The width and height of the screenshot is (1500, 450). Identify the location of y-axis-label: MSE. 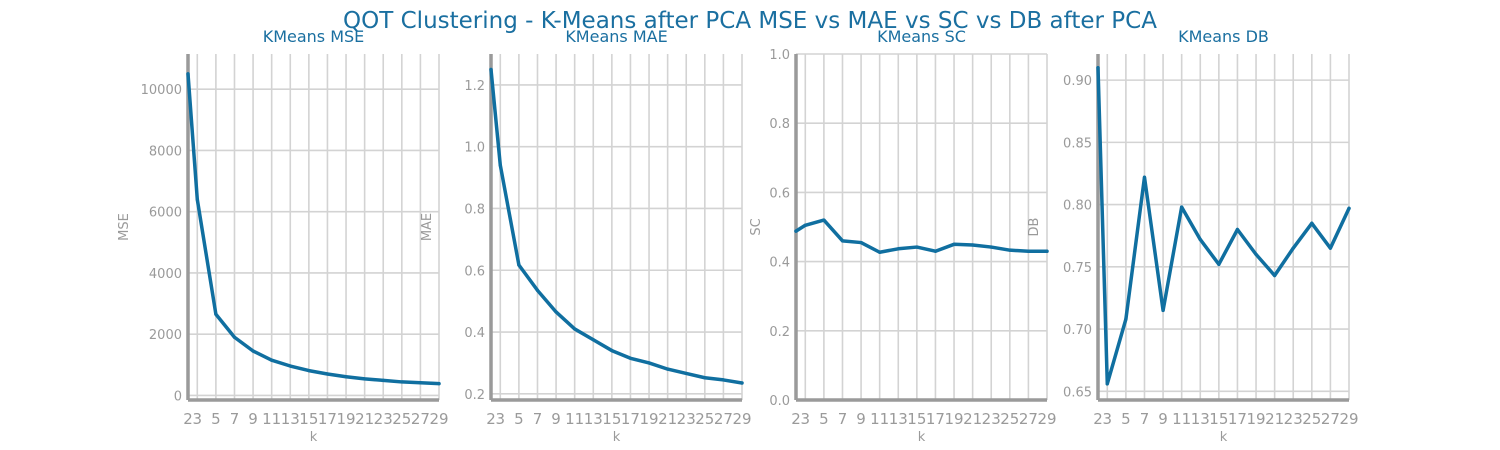
(124, 227).